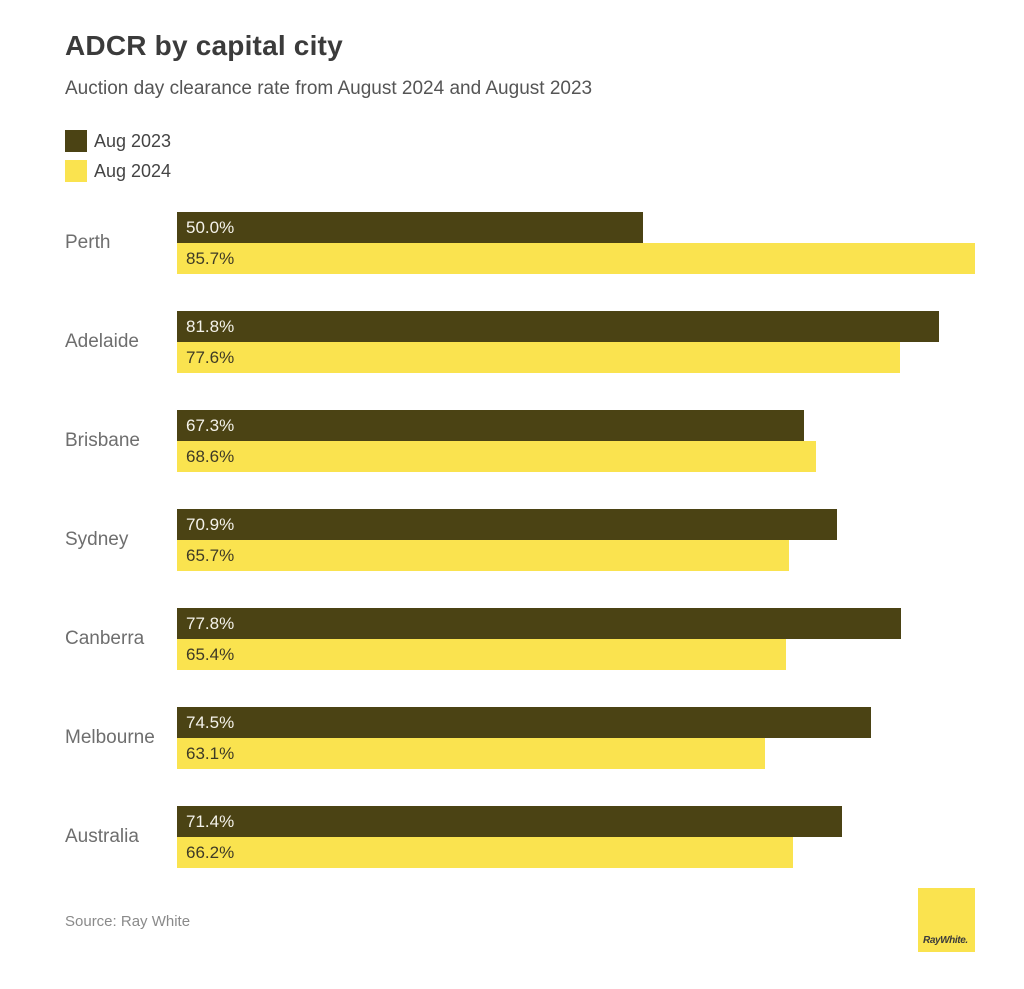 The width and height of the screenshot is (1024, 989). What do you see at coordinates (210, 456) in the screenshot?
I see `bar-aug-2024-value: 68.6%` at bounding box center [210, 456].